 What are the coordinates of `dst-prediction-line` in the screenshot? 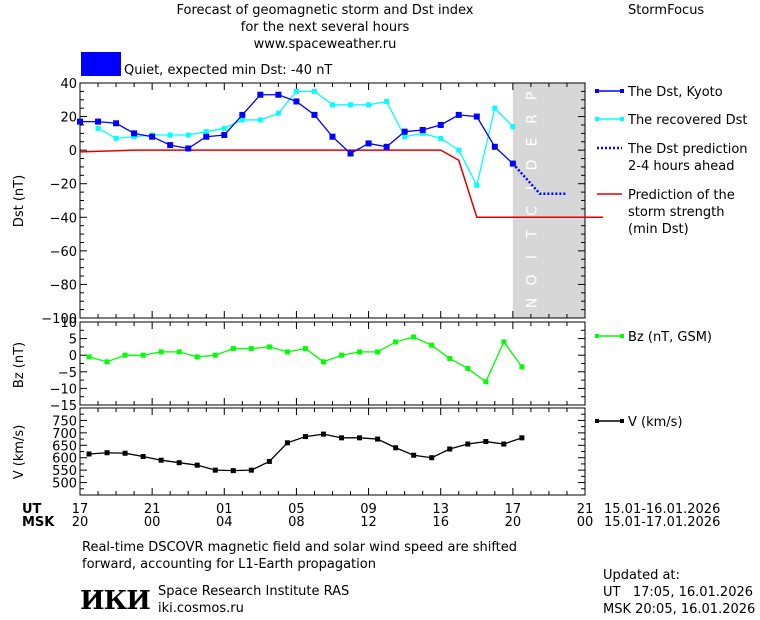 It's located at (539, 179).